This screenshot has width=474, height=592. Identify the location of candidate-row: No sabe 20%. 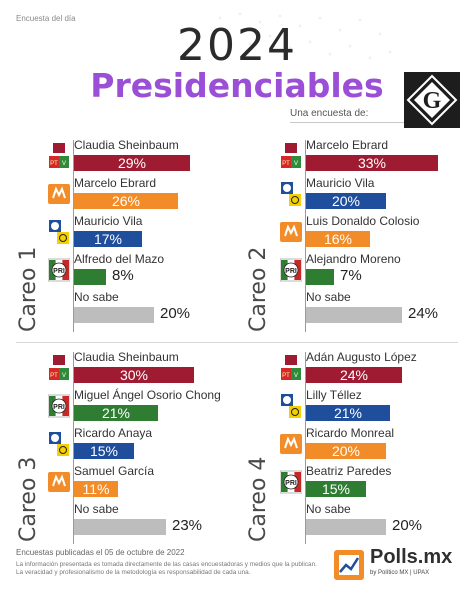
(144, 310).